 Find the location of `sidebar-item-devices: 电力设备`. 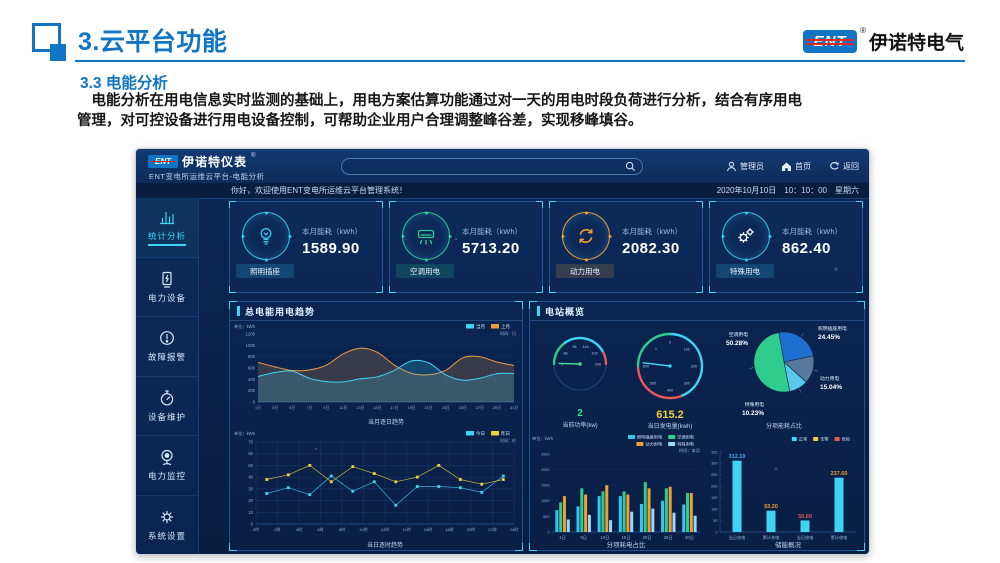

sidebar-item-devices: 电力设备 is located at coordinates (167, 287).